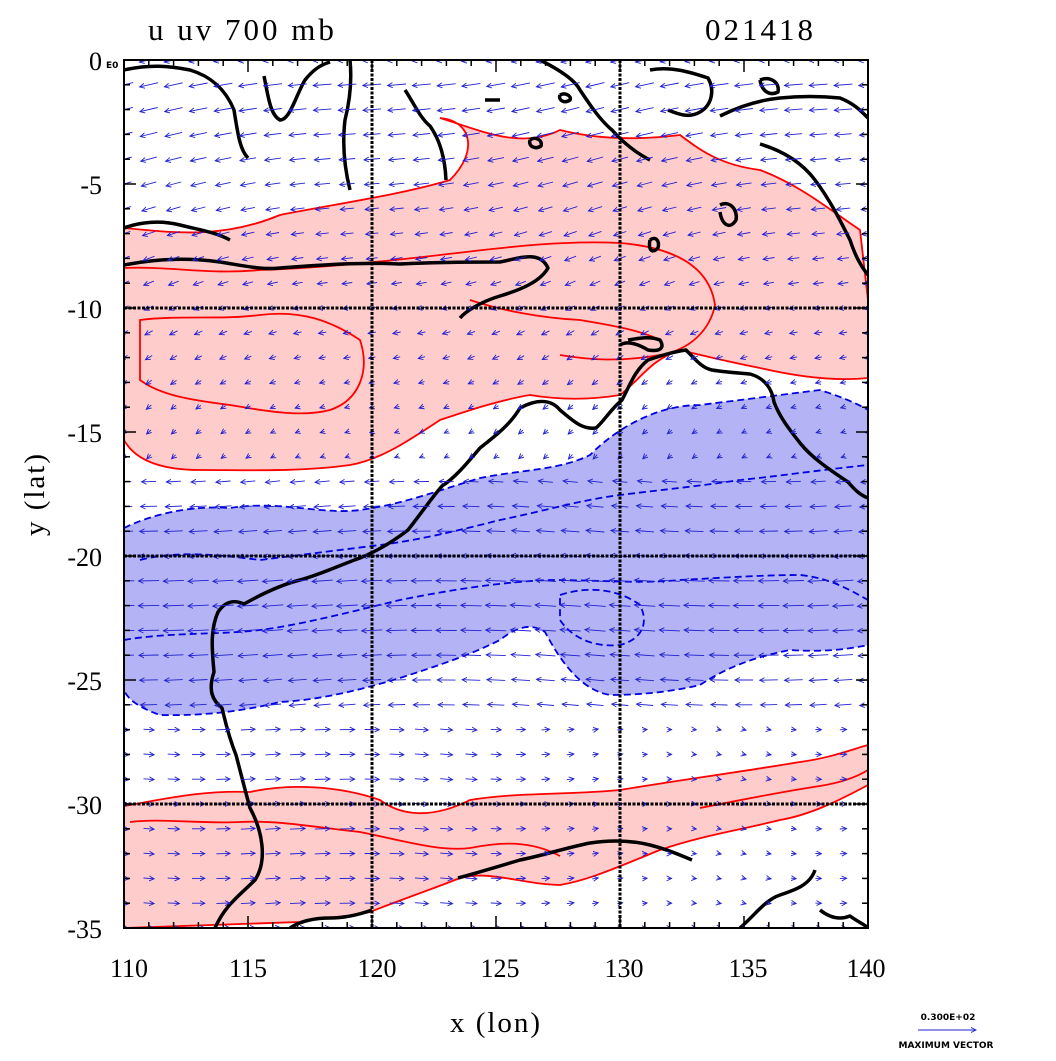 This screenshot has height=1061, width=1056. What do you see at coordinates (129, 968) in the screenshot?
I see `x-tick-label: 110` at bounding box center [129, 968].